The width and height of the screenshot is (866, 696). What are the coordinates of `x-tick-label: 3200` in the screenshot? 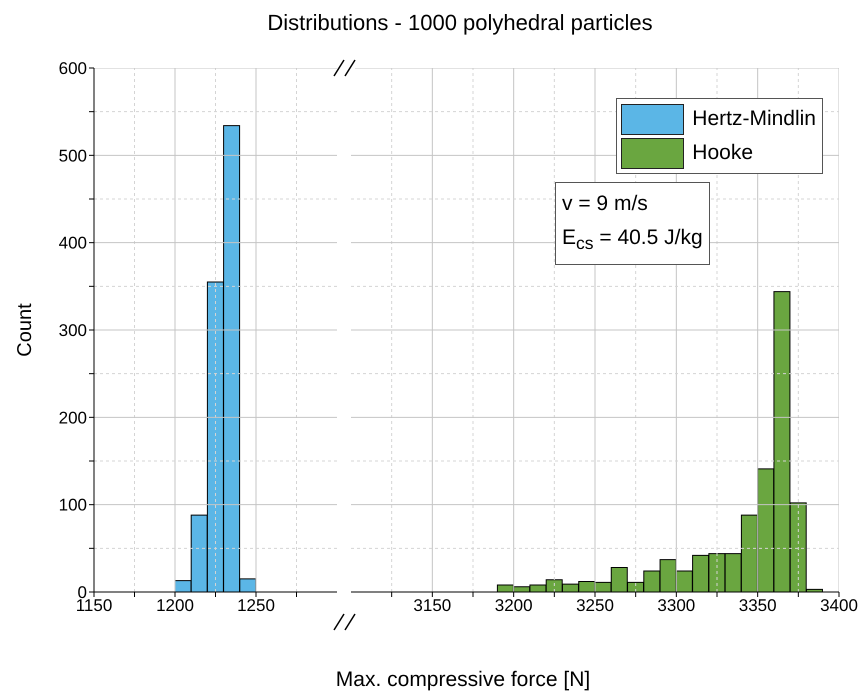 It's located at (513, 606).